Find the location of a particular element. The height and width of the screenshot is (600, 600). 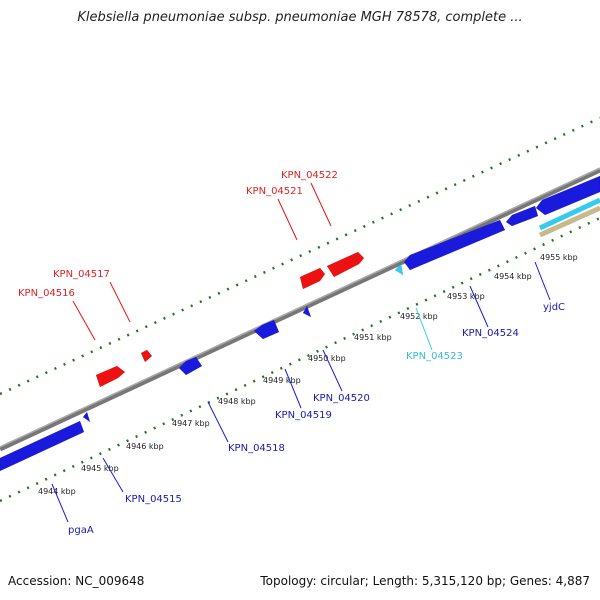

scale-tick-label: 4955 kbp is located at coordinates (559, 257).